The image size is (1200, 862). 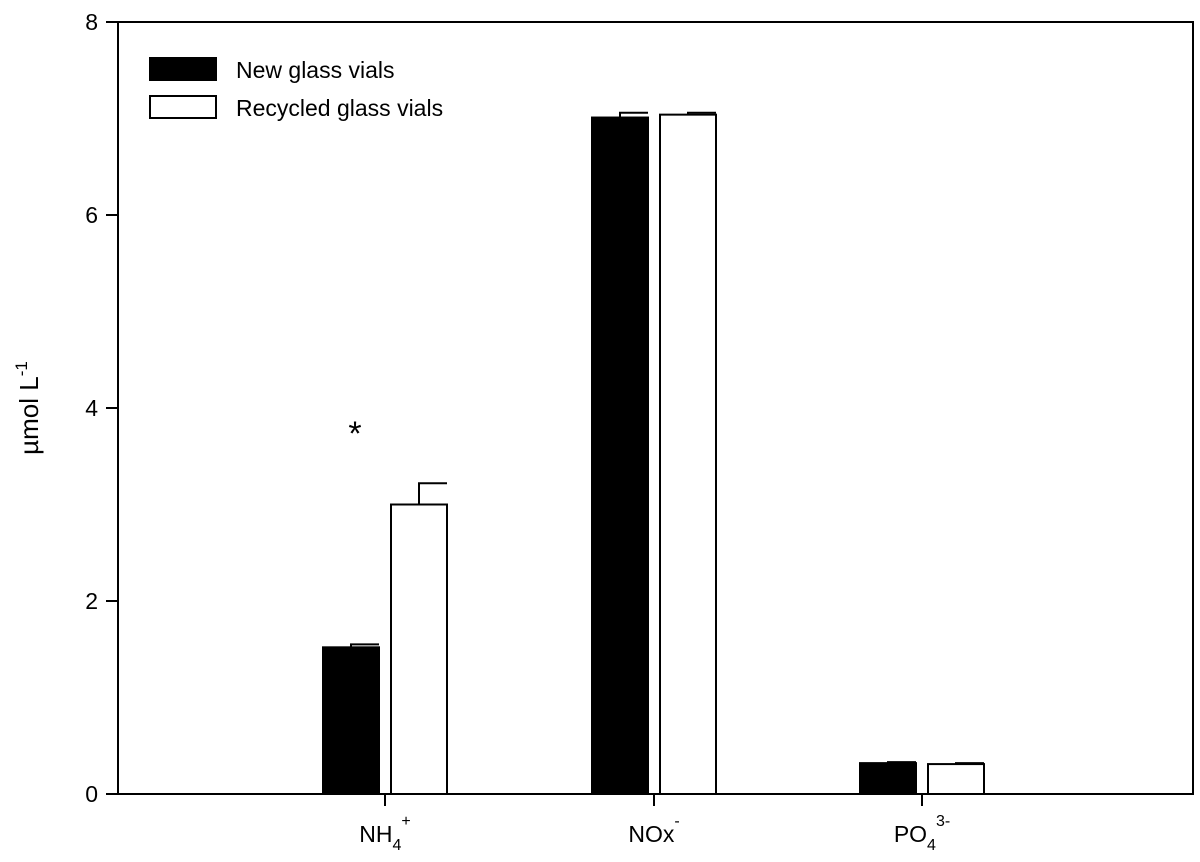 I want to click on y-axis-label-base: µmol L, so click(x=29, y=415).